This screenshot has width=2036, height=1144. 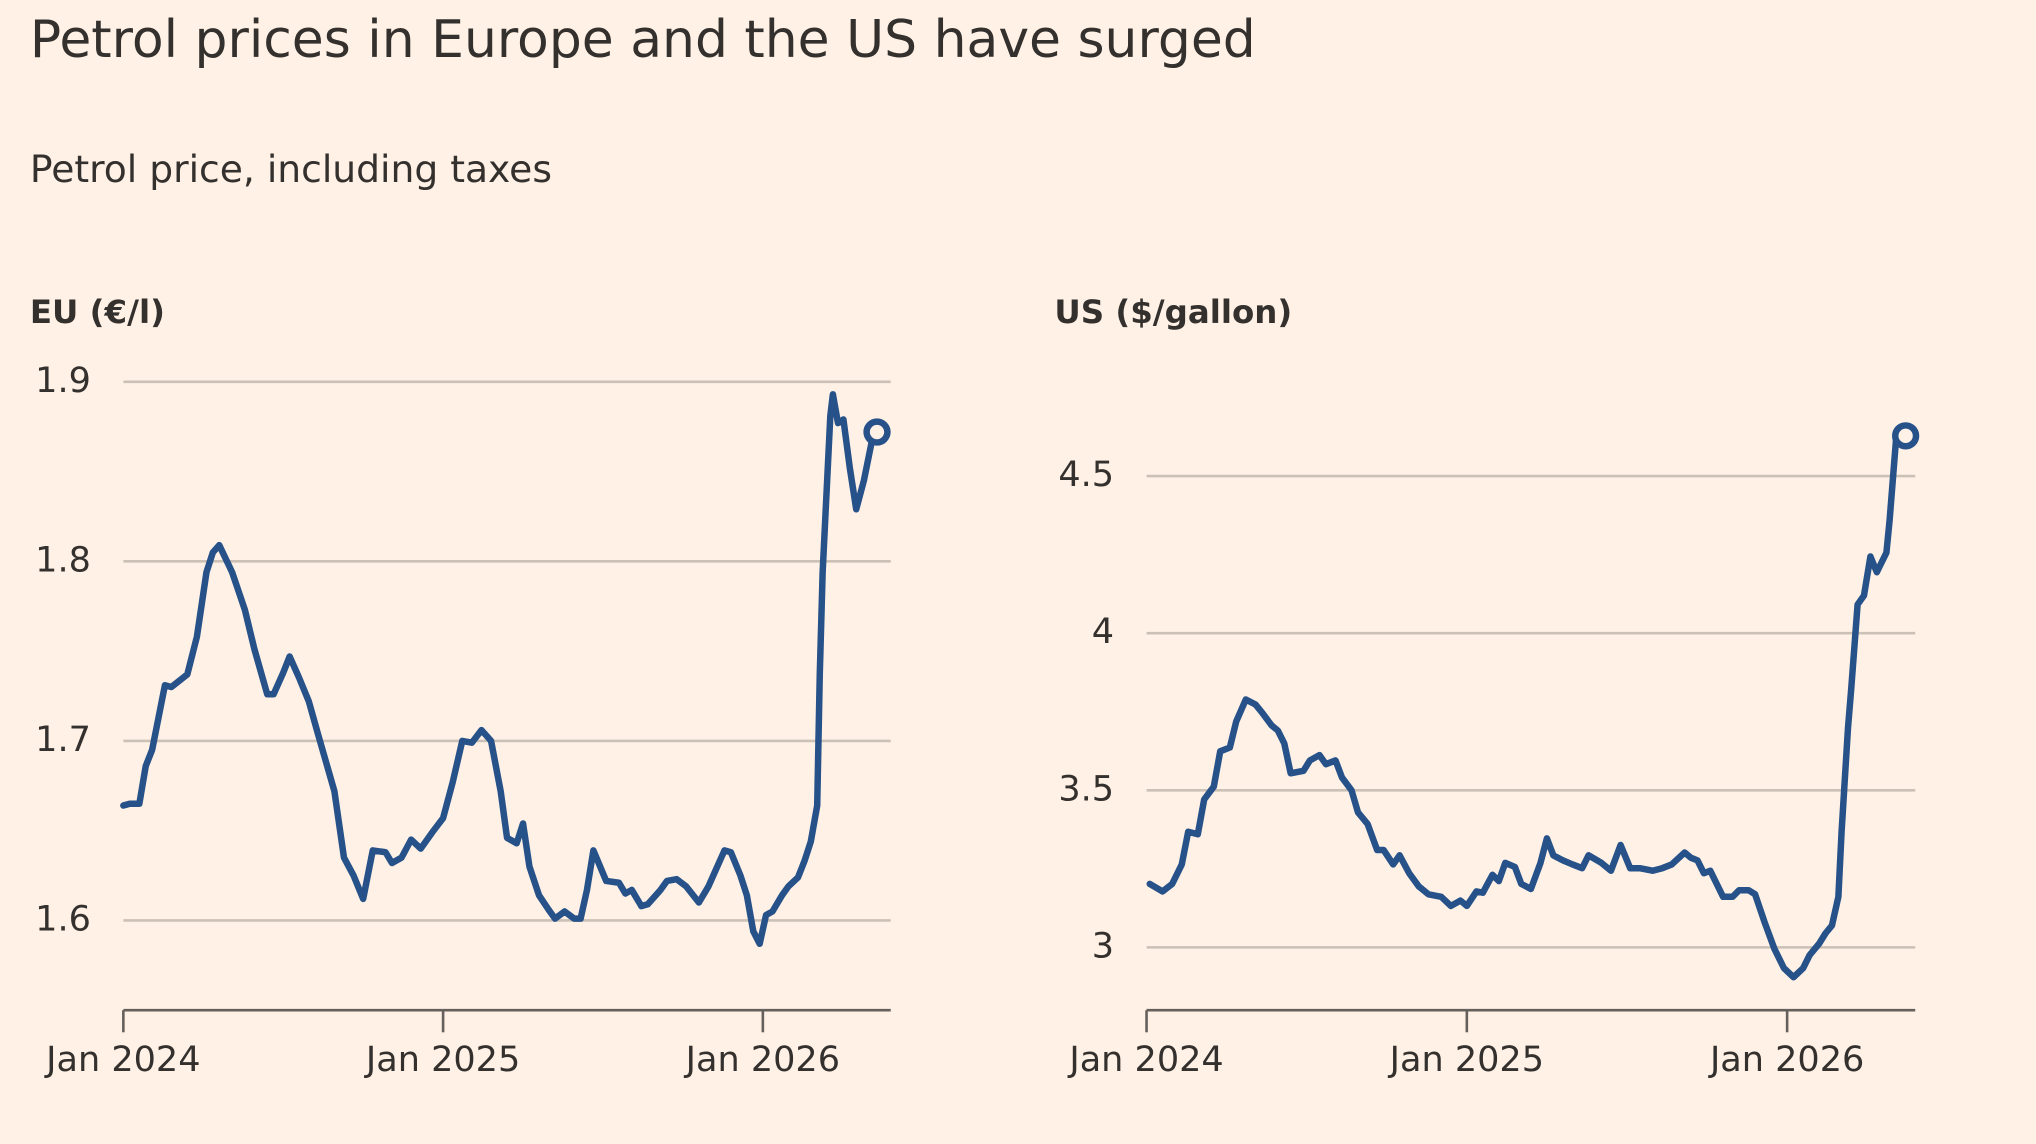 What do you see at coordinates (1173, 312) in the screenshot?
I see `y-axis-title: US ($/gallon)` at bounding box center [1173, 312].